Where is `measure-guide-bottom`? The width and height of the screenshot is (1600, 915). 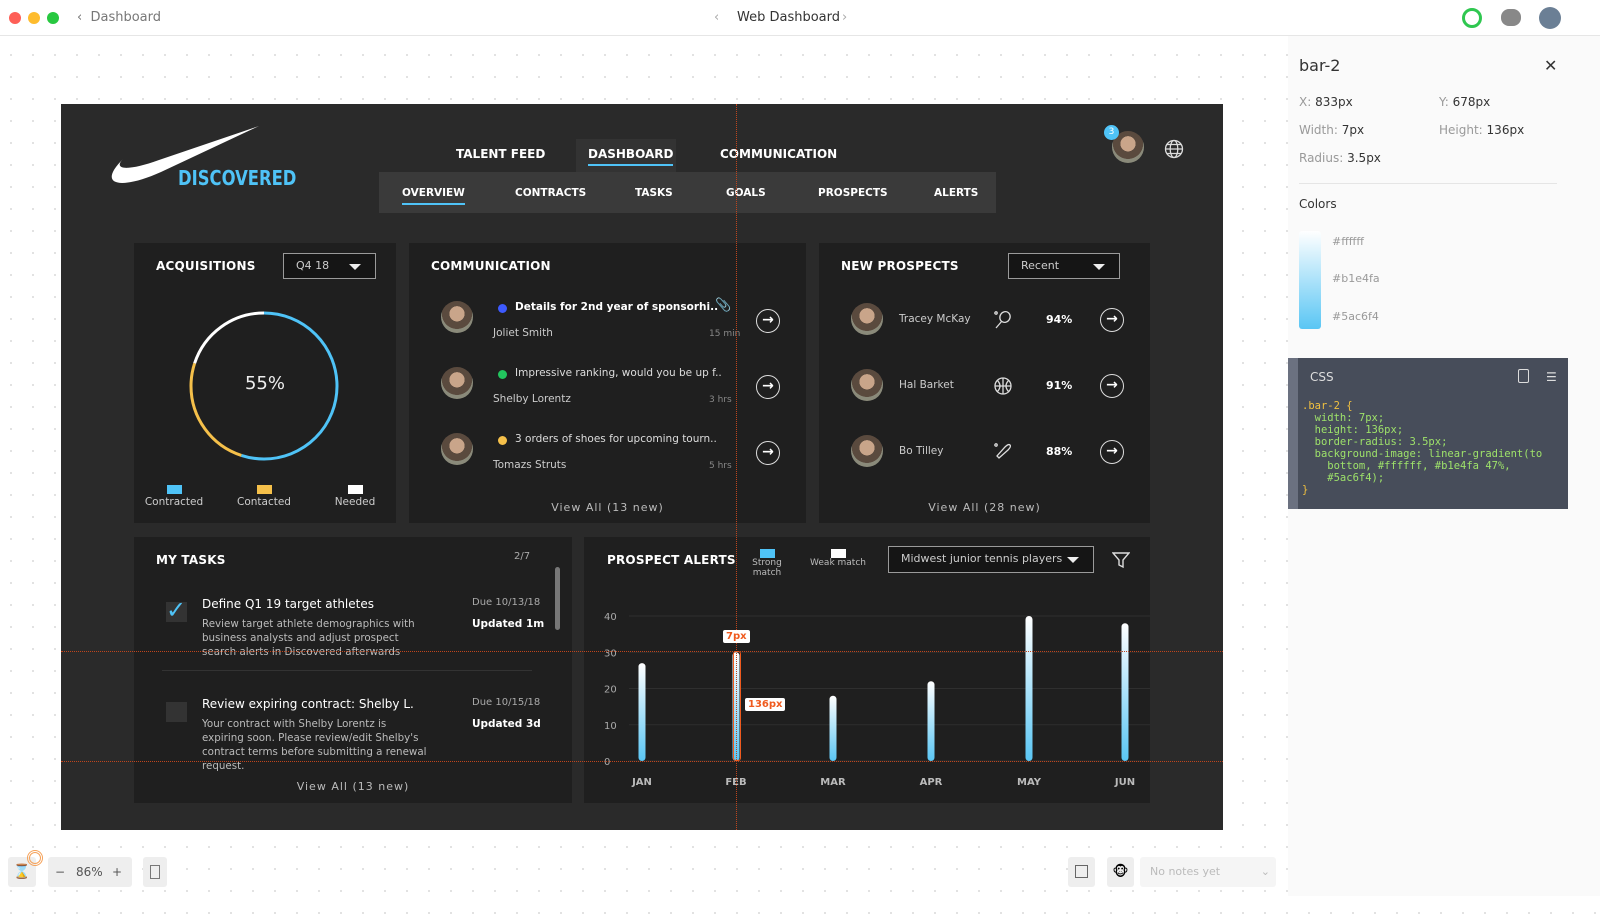 measure-guide-bottom is located at coordinates (642, 761).